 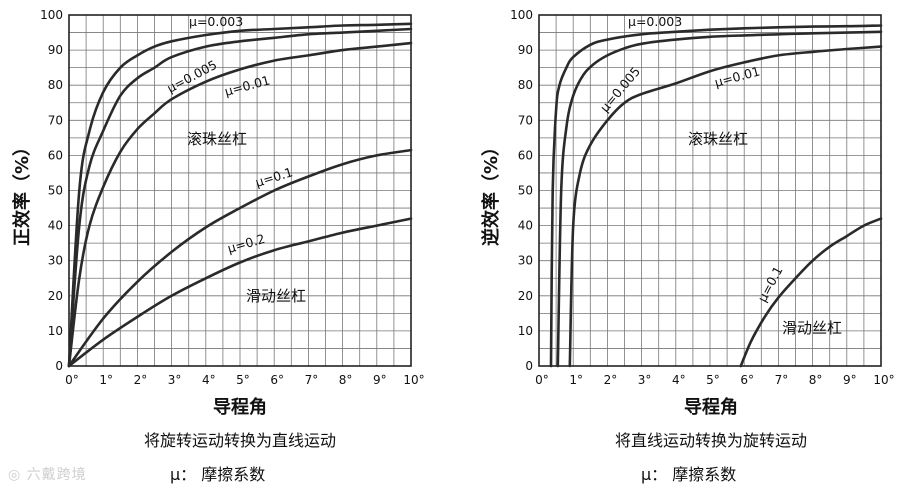 I want to click on series-label-mu-02: μ=0.2, so click(x=246, y=243).